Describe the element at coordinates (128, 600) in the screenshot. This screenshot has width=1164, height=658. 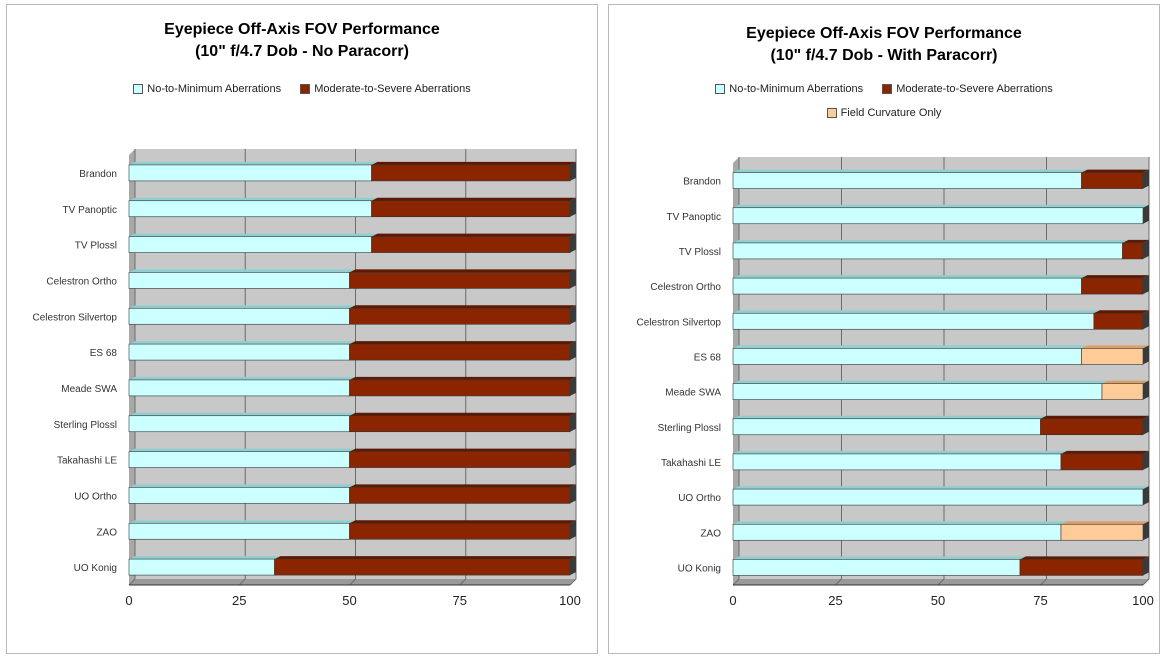
I see `x-tick-label: 0` at that location.